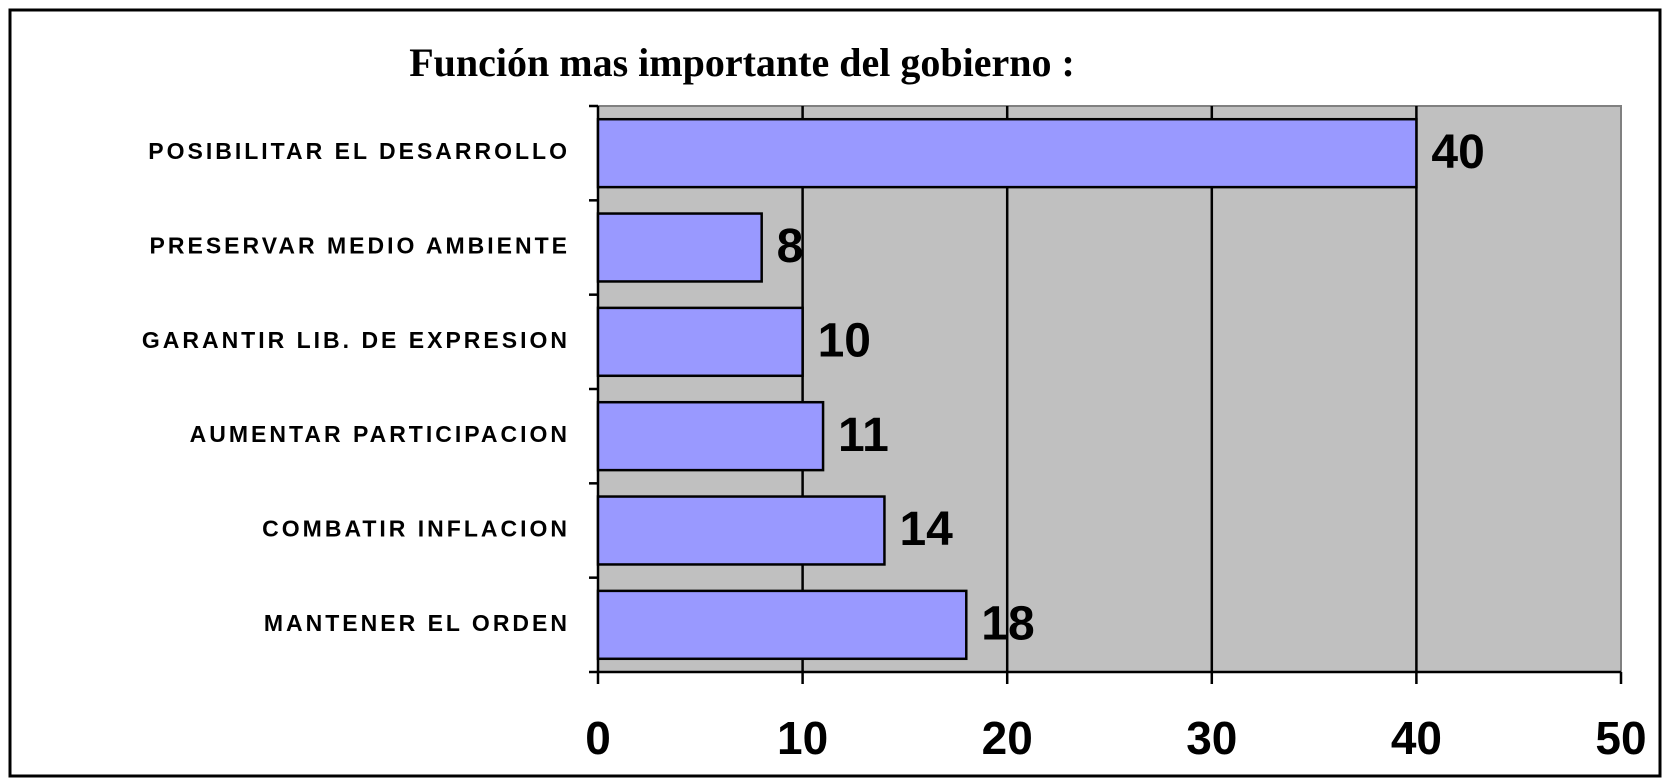 This screenshot has height=778, width=1662. Describe the element at coordinates (742, 62) in the screenshot. I see `chart-title: Función mas importante del gobierno :` at that location.